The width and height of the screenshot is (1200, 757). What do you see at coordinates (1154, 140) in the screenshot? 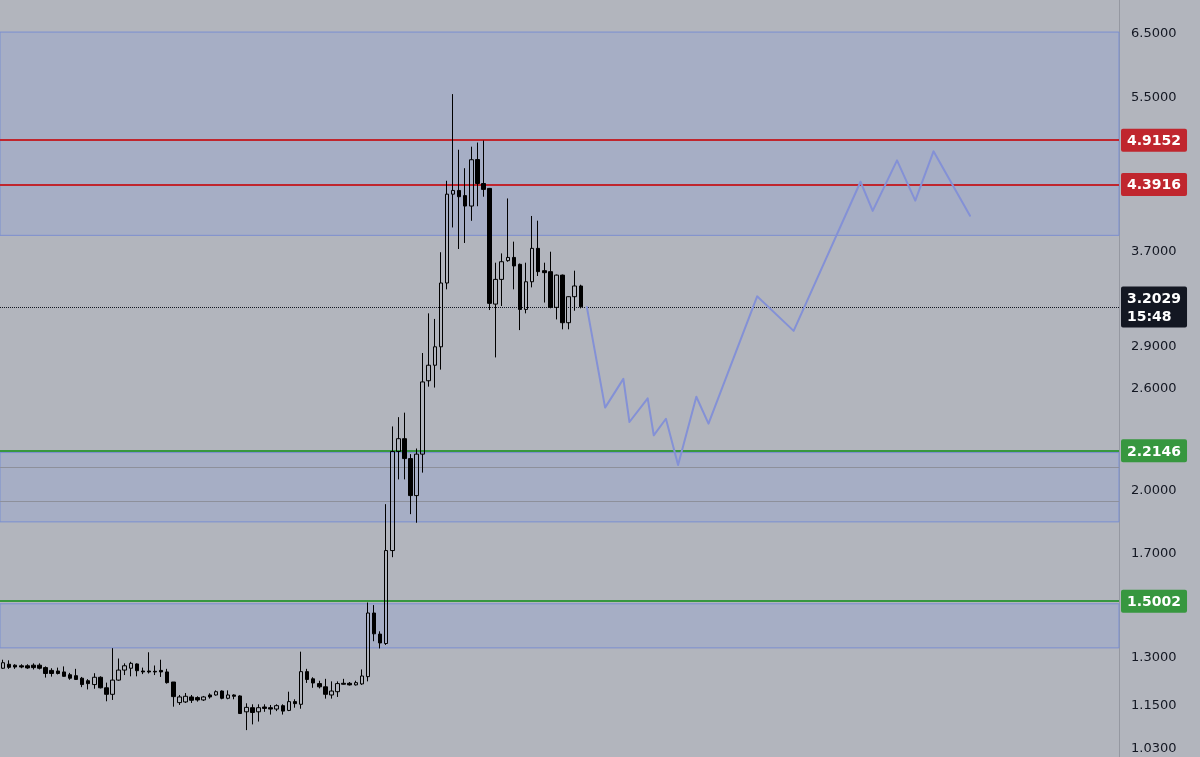
I see `ref-line-label: 4.9152` at bounding box center [1154, 140].